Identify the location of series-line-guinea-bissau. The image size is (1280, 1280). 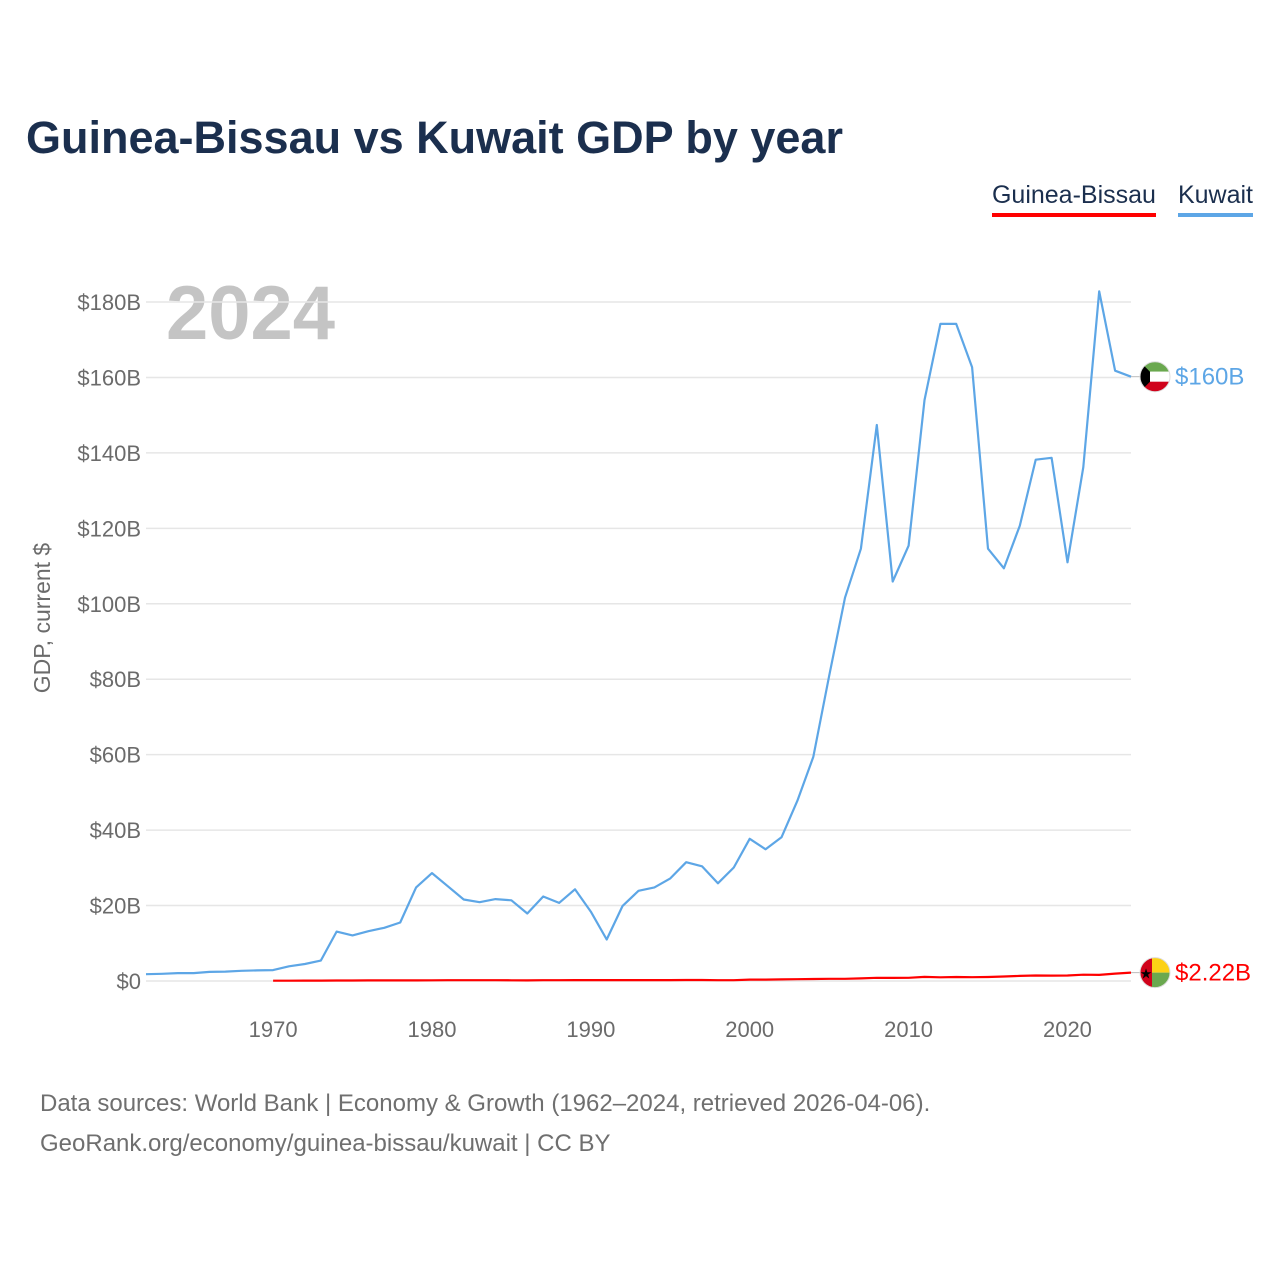
(702, 976).